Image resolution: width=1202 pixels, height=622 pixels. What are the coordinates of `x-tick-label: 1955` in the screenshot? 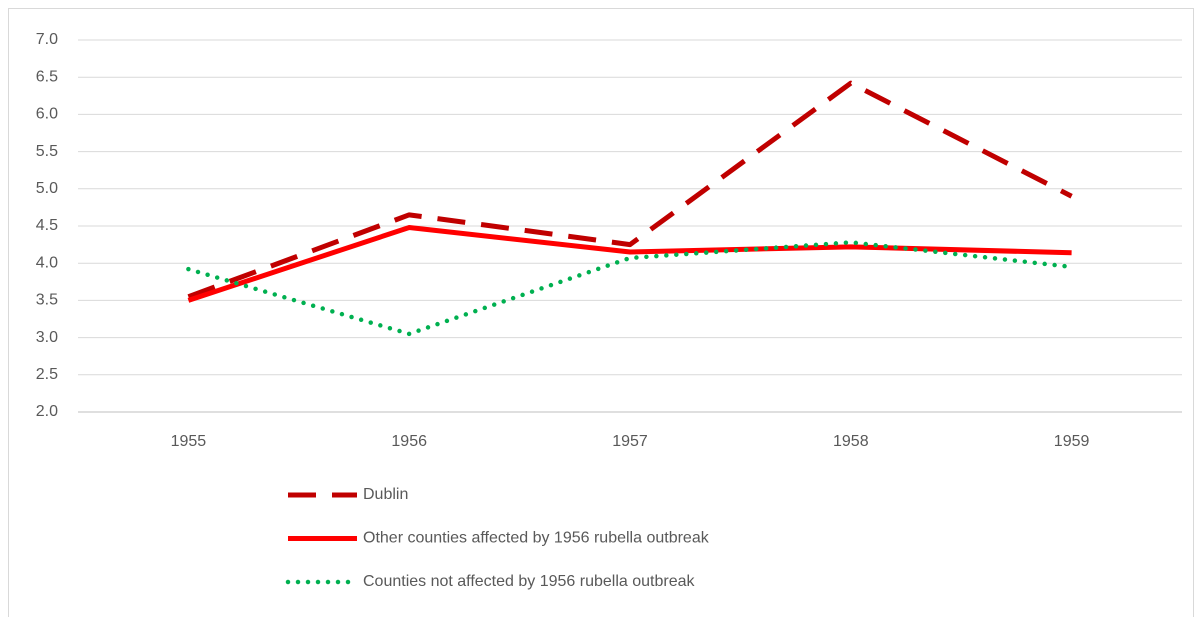 It's located at (189, 441).